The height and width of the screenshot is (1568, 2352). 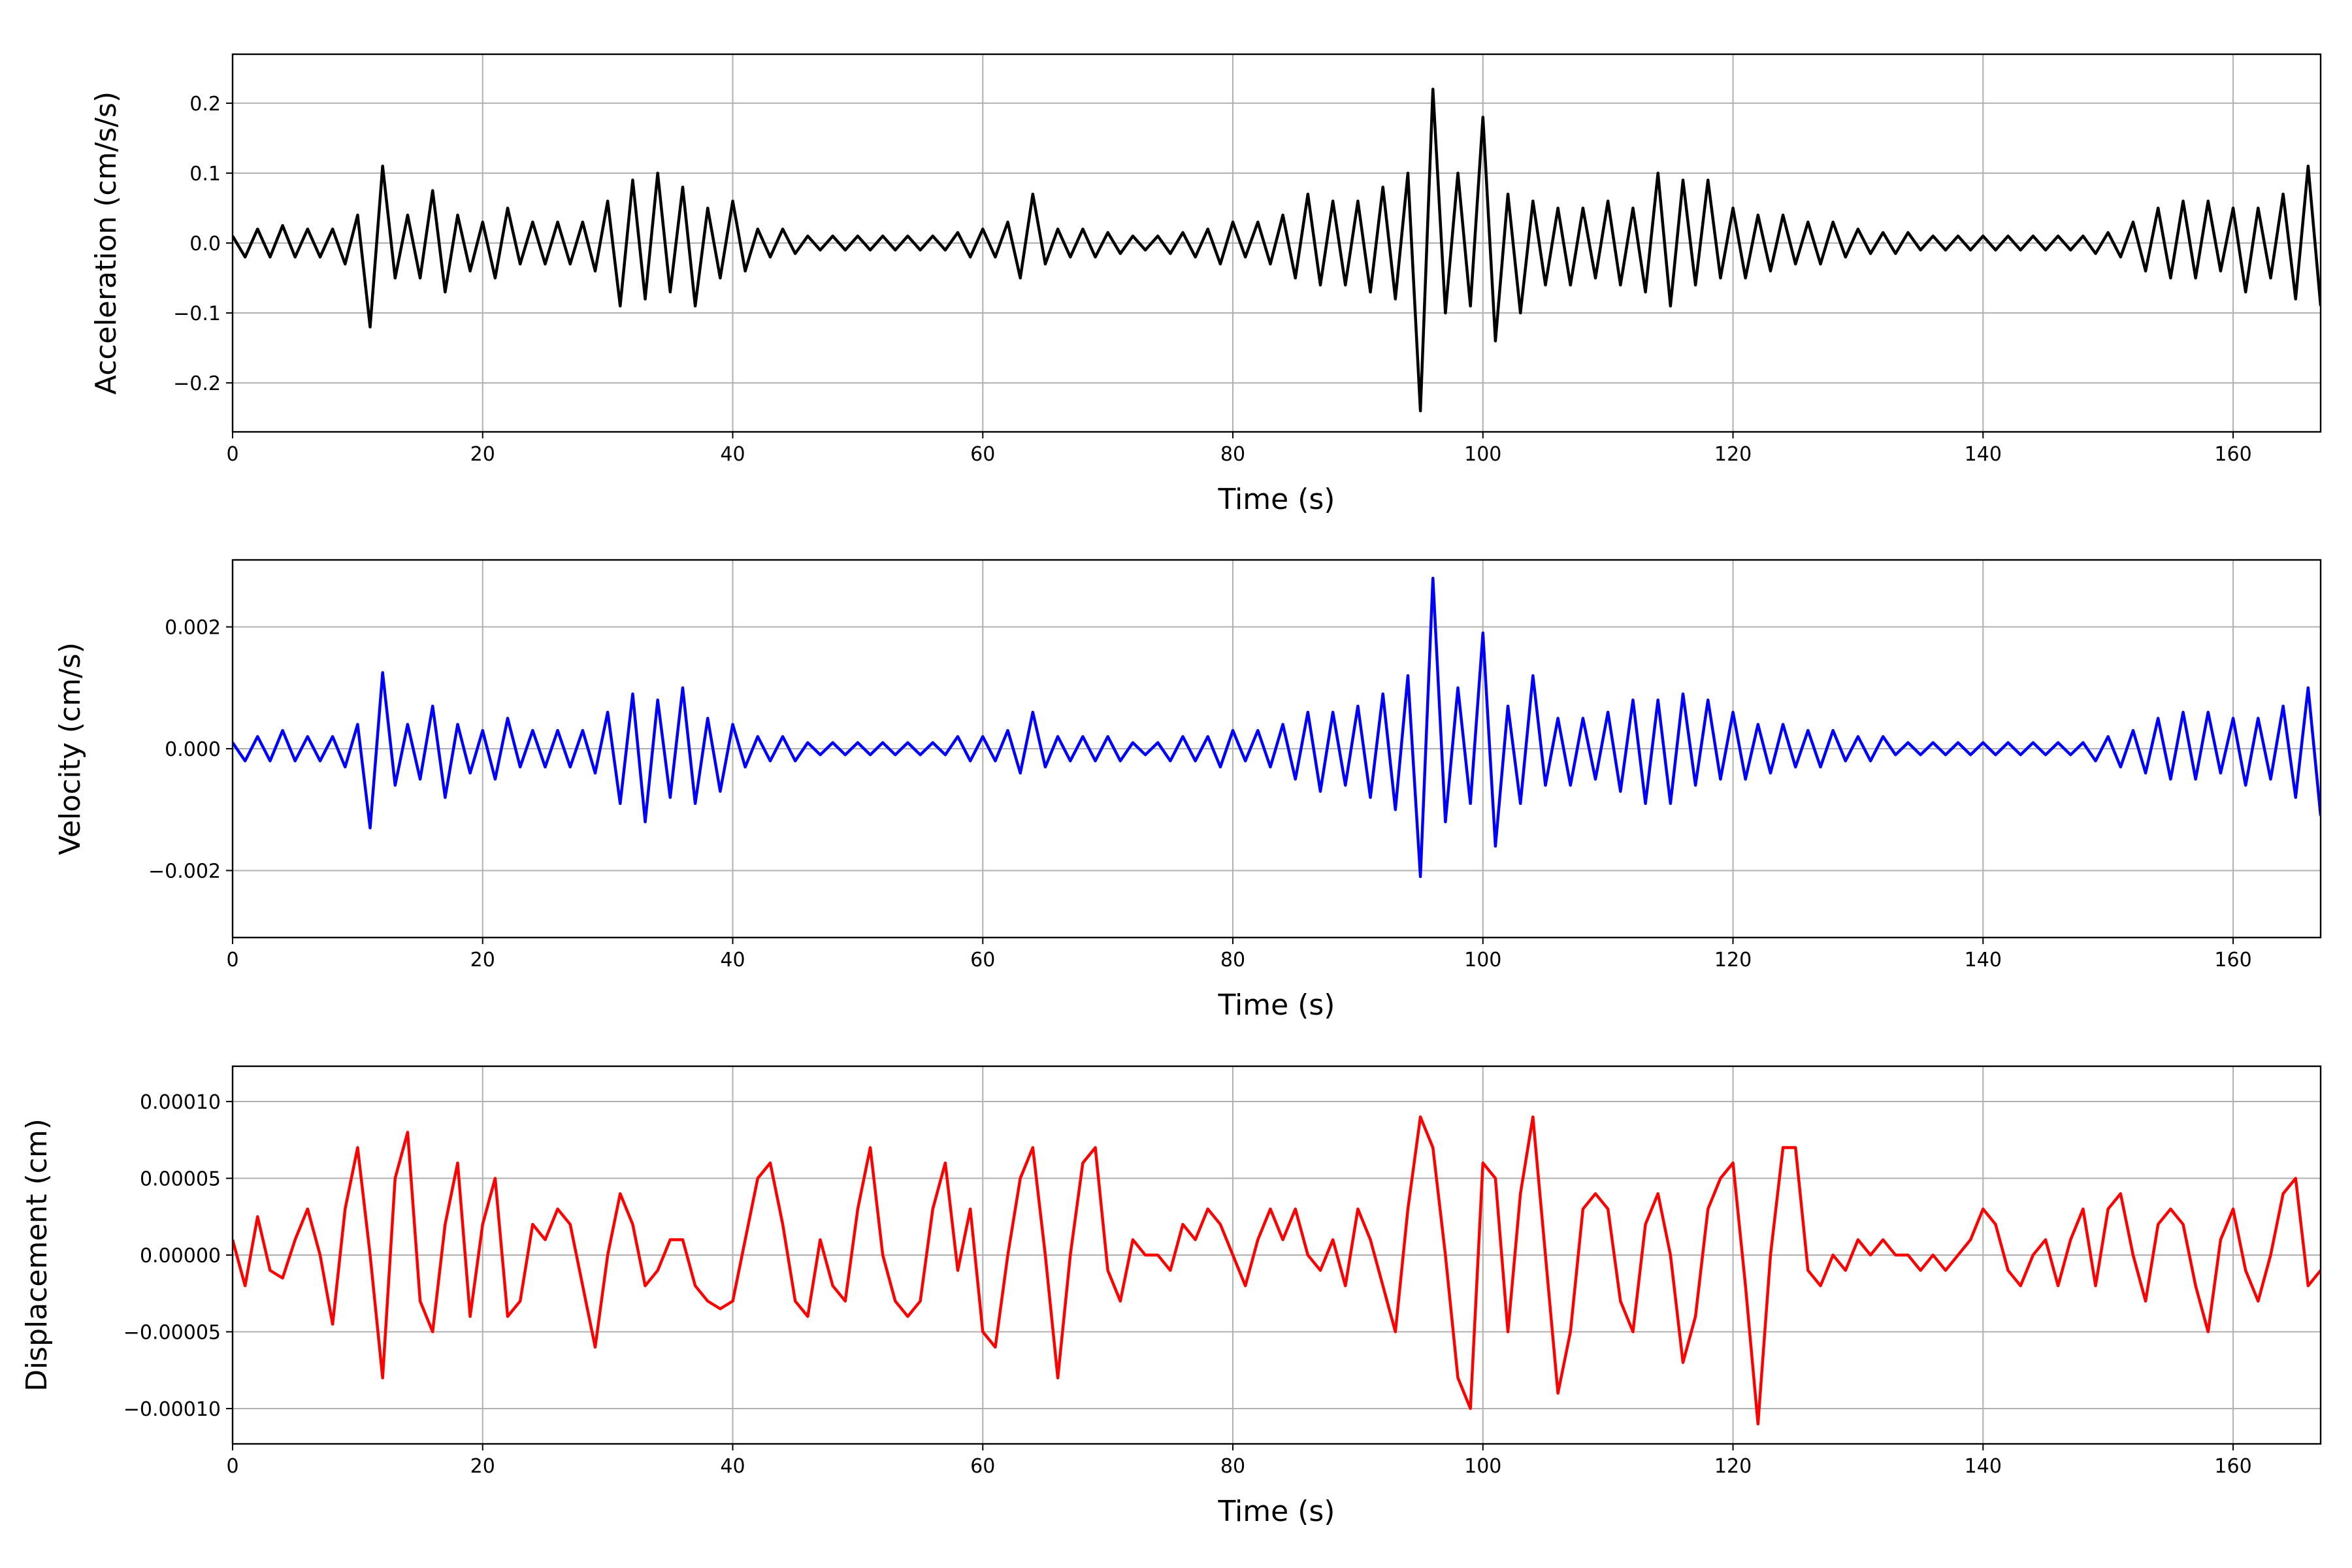 I want to click on y-axis-label: Velocity (cm/s), so click(x=70, y=748).